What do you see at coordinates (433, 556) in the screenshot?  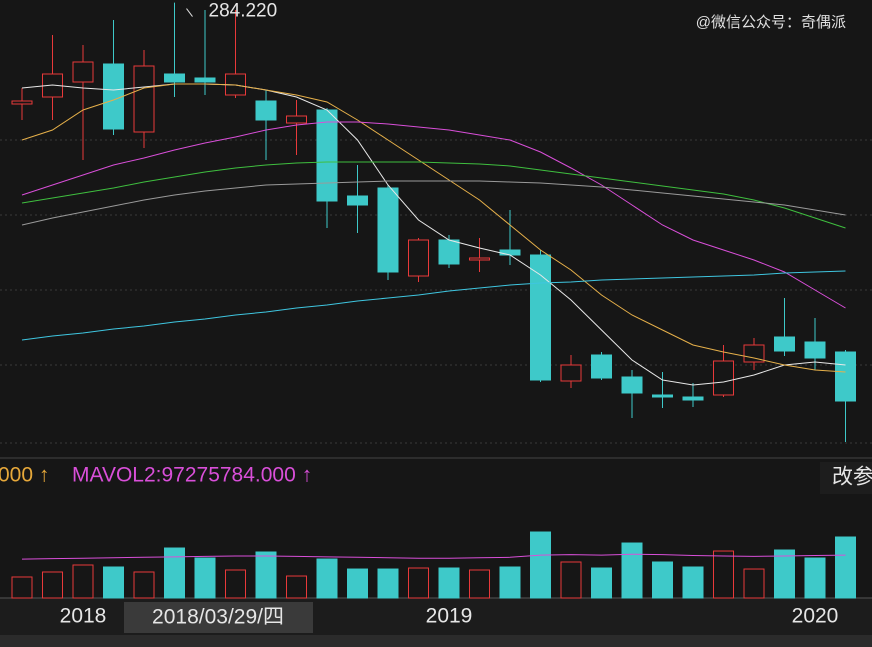 I see `volume-ma-line` at bounding box center [433, 556].